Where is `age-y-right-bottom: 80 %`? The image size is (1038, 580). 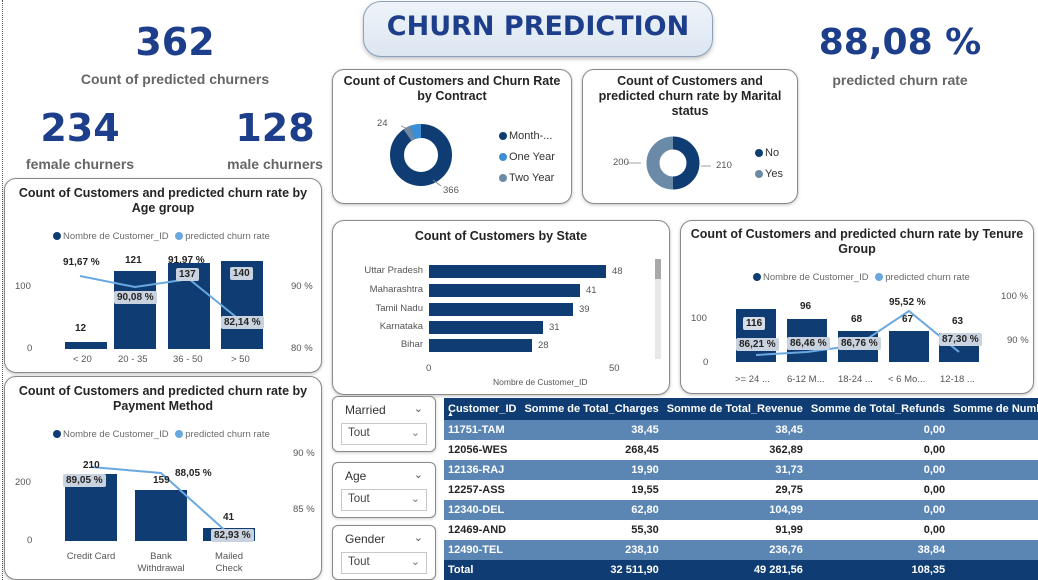
age-y-right-bottom: 80 % is located at coordinates (302, 348).